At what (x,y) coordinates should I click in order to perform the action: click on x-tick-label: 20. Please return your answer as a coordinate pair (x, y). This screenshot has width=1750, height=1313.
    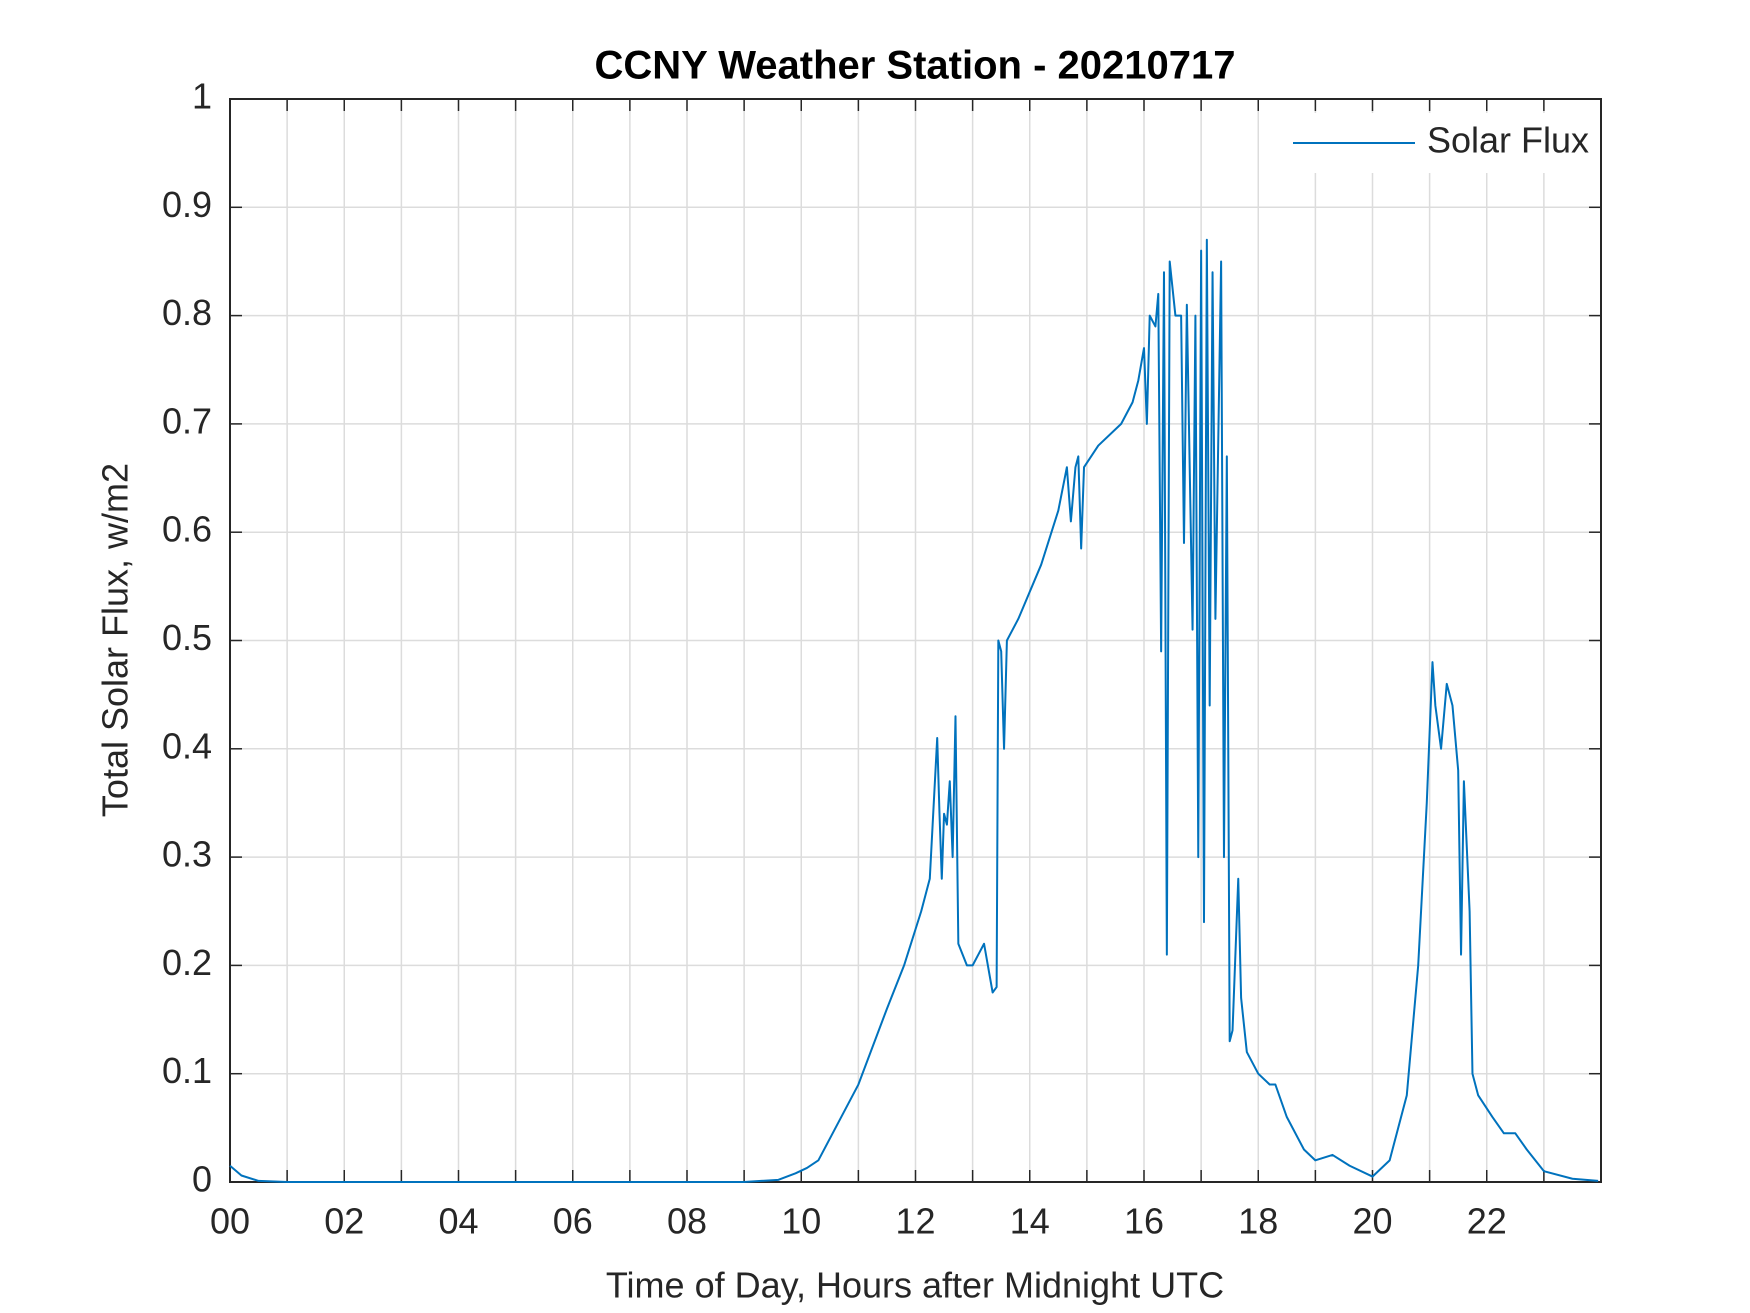
    Looking at the image, I should click on (1372, 1221).